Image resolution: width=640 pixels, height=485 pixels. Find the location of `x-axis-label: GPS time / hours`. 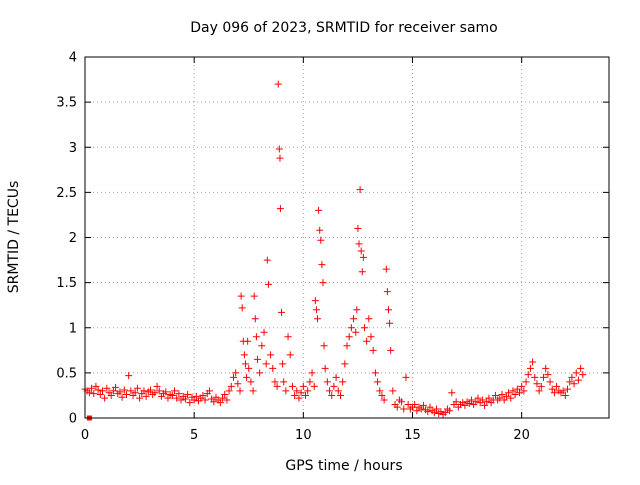

x-axis-label: GPS time / hours is located at coordinates (343, 466).